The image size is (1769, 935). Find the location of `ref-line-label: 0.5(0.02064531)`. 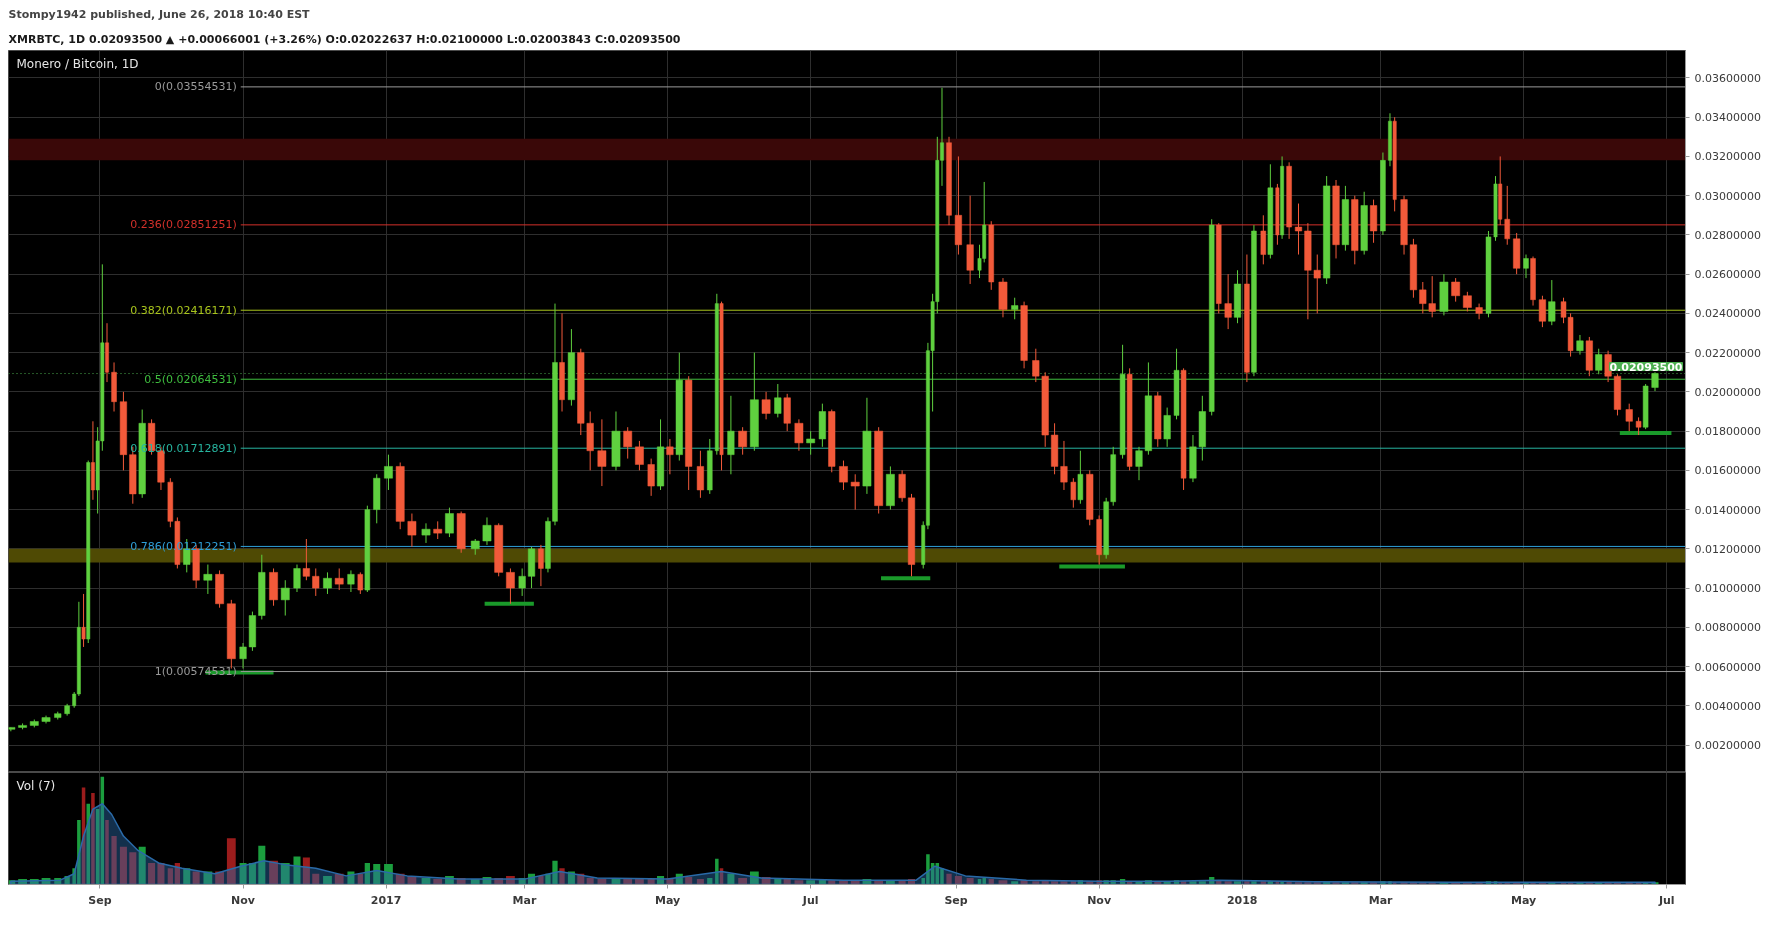

ref-line-label: 0.5(0.02064531) is located at coordinates (190, 379).